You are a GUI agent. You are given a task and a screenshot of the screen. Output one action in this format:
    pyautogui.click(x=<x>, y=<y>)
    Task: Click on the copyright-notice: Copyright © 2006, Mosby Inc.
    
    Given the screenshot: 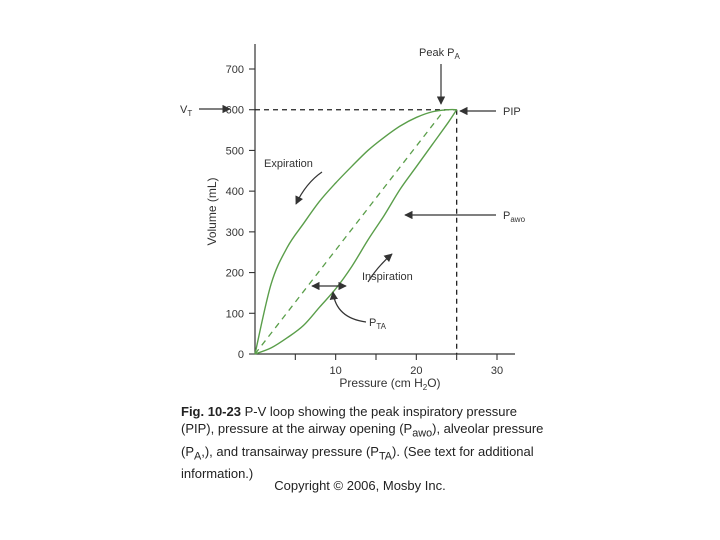 What is the action you would take?
    pyautogui.click(x=360, y=485)
    